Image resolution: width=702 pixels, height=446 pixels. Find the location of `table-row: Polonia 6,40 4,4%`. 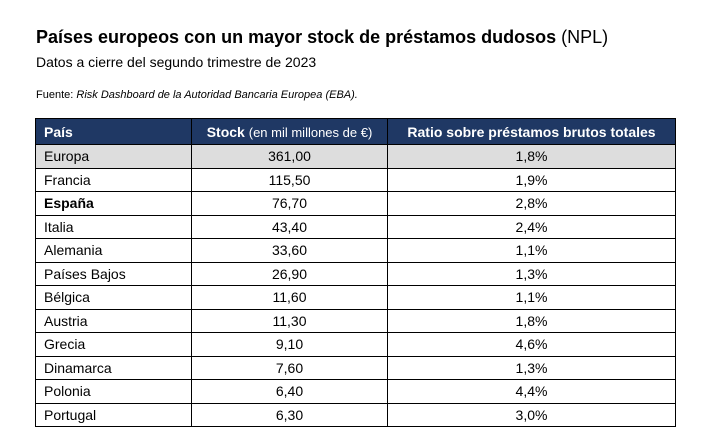

table-row: Polonia 6,40 4,4% is located at coordinates (355, 391).